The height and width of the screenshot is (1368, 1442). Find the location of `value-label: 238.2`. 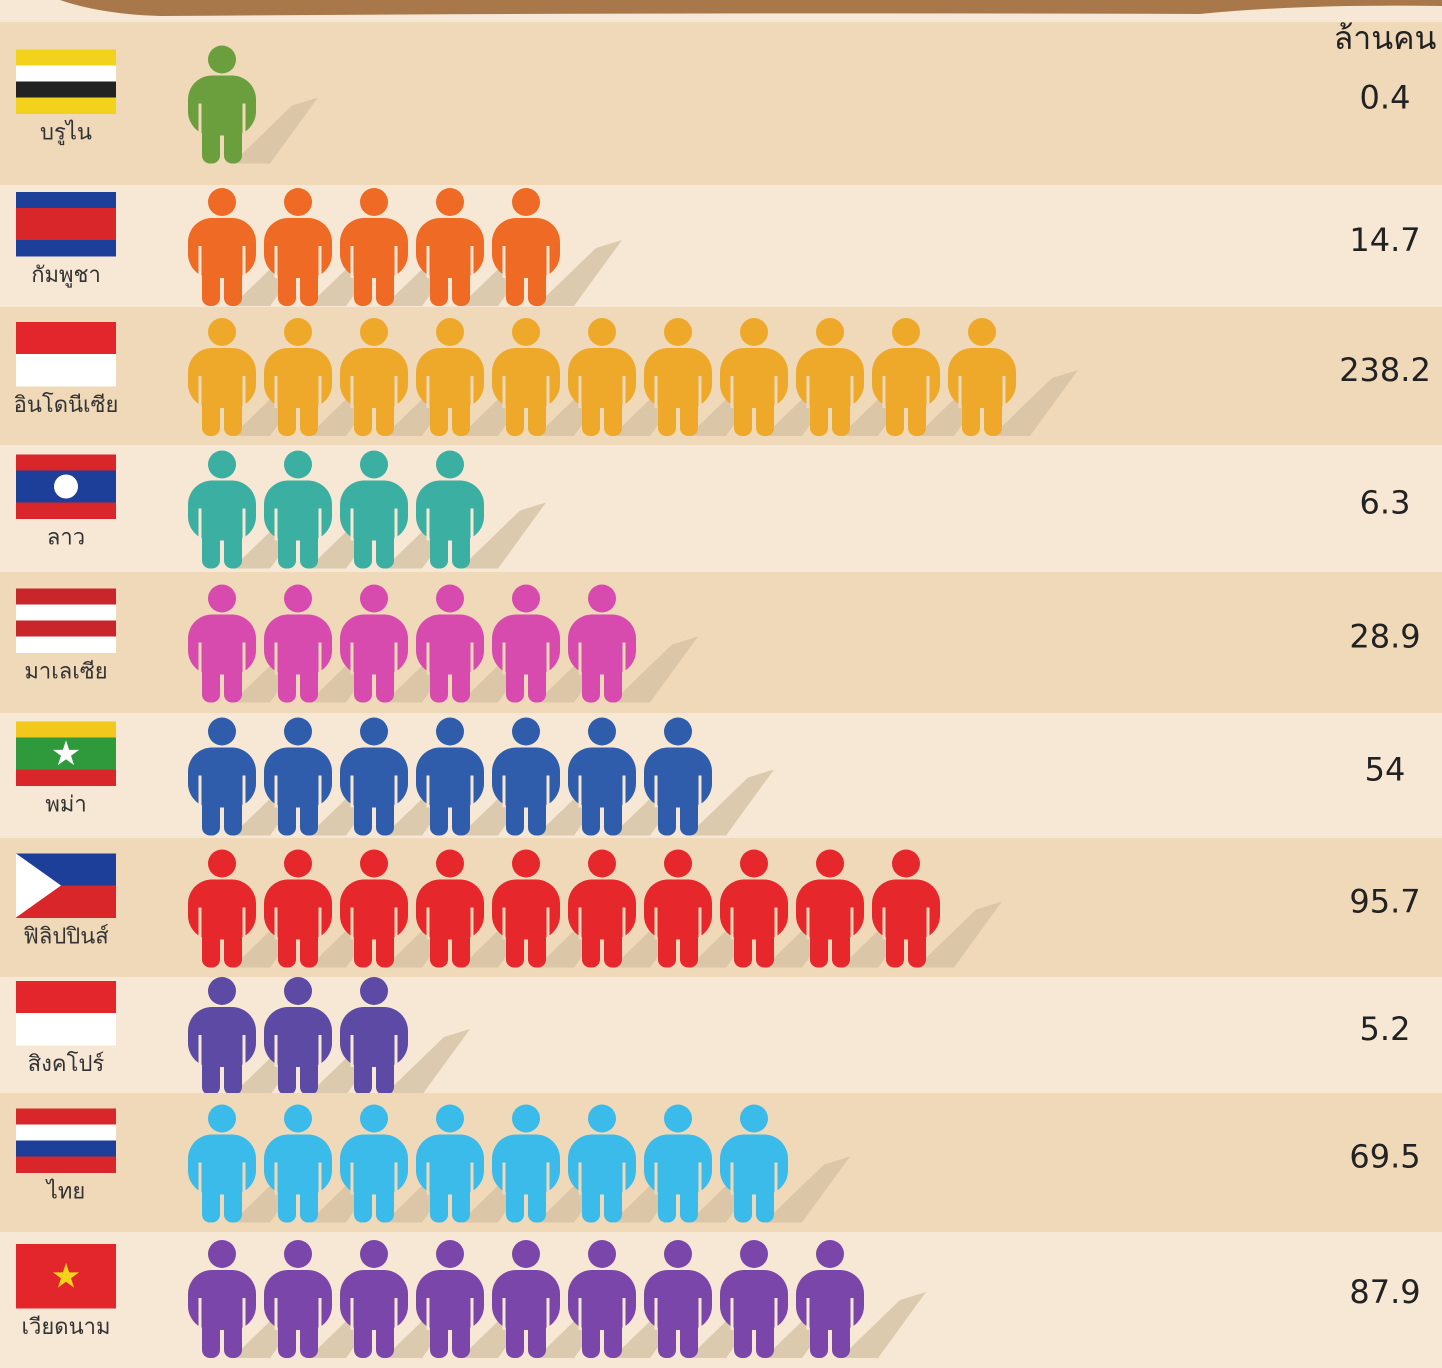

value-label: 238.2 is located at coordinates (1385, 370).